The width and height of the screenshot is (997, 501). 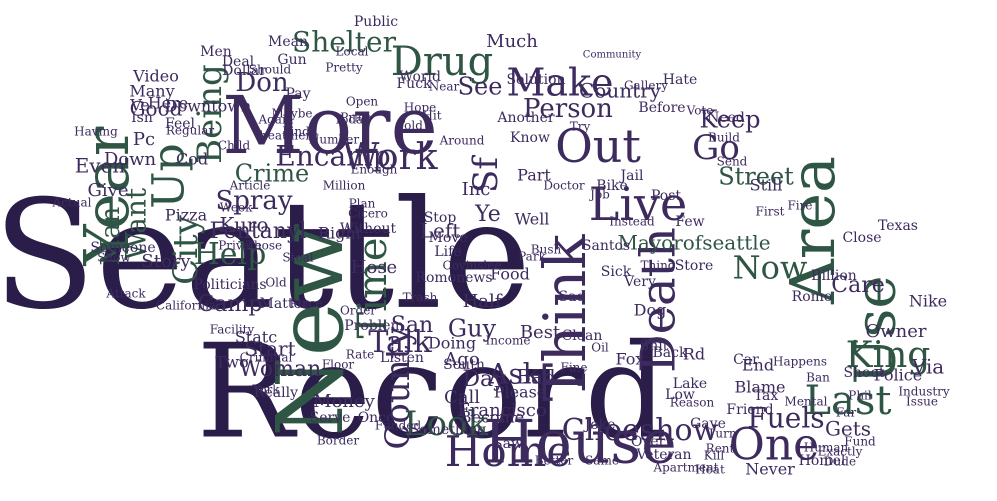 I want to click on word-shoot: Shoot, so click(x=863, y=373).